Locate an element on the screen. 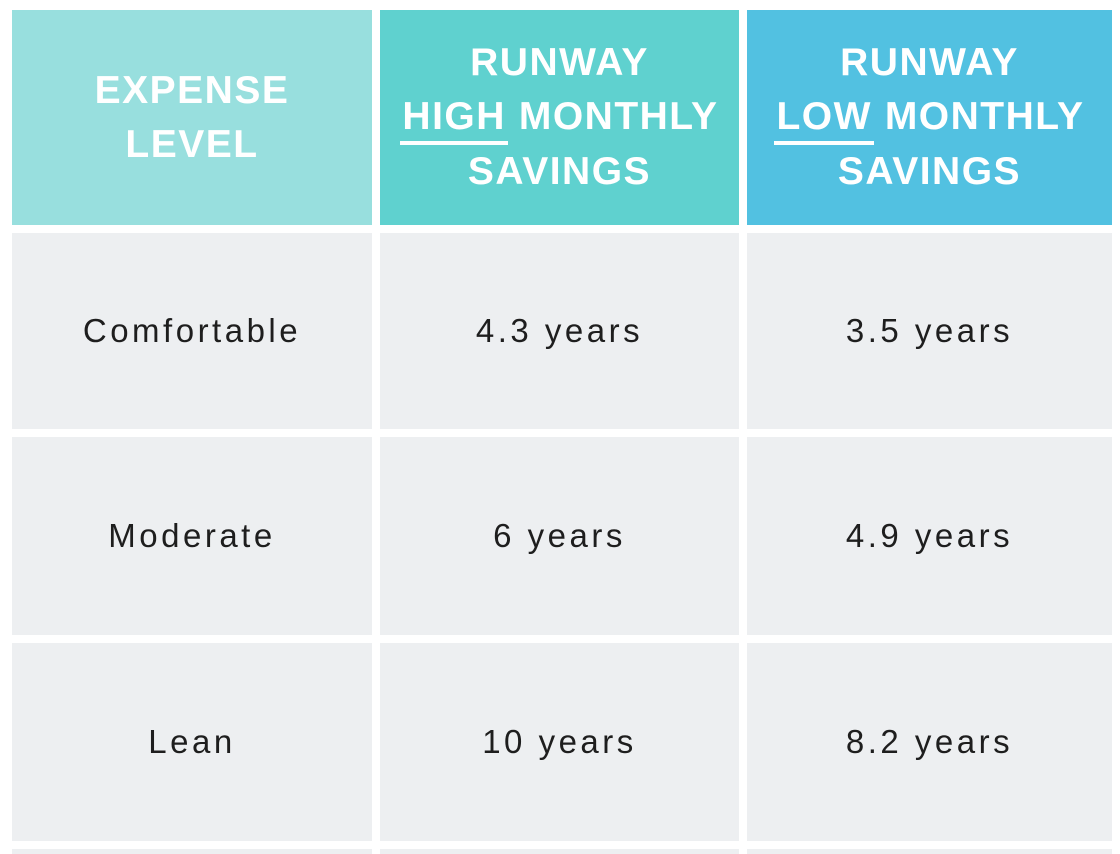 This screenshot has width=1120, height=854. header-line: LEVEL is located at coordinates (192, 144).